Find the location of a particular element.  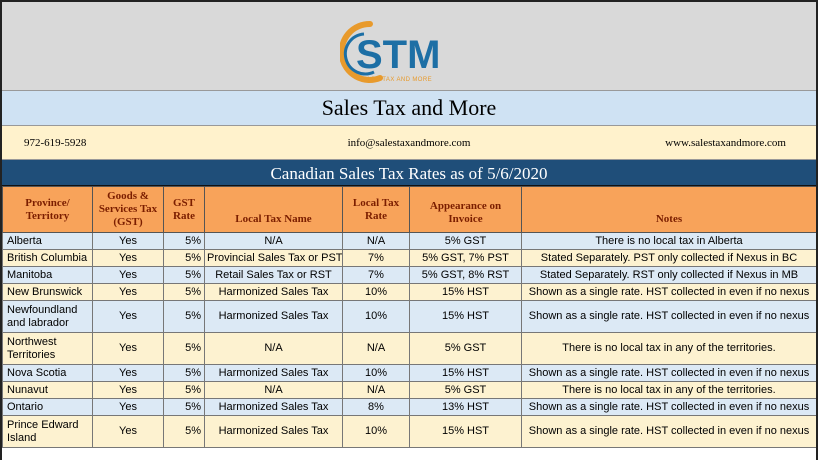

cell-province: Newfoundland and labrador is located at coordinates (47, 316).